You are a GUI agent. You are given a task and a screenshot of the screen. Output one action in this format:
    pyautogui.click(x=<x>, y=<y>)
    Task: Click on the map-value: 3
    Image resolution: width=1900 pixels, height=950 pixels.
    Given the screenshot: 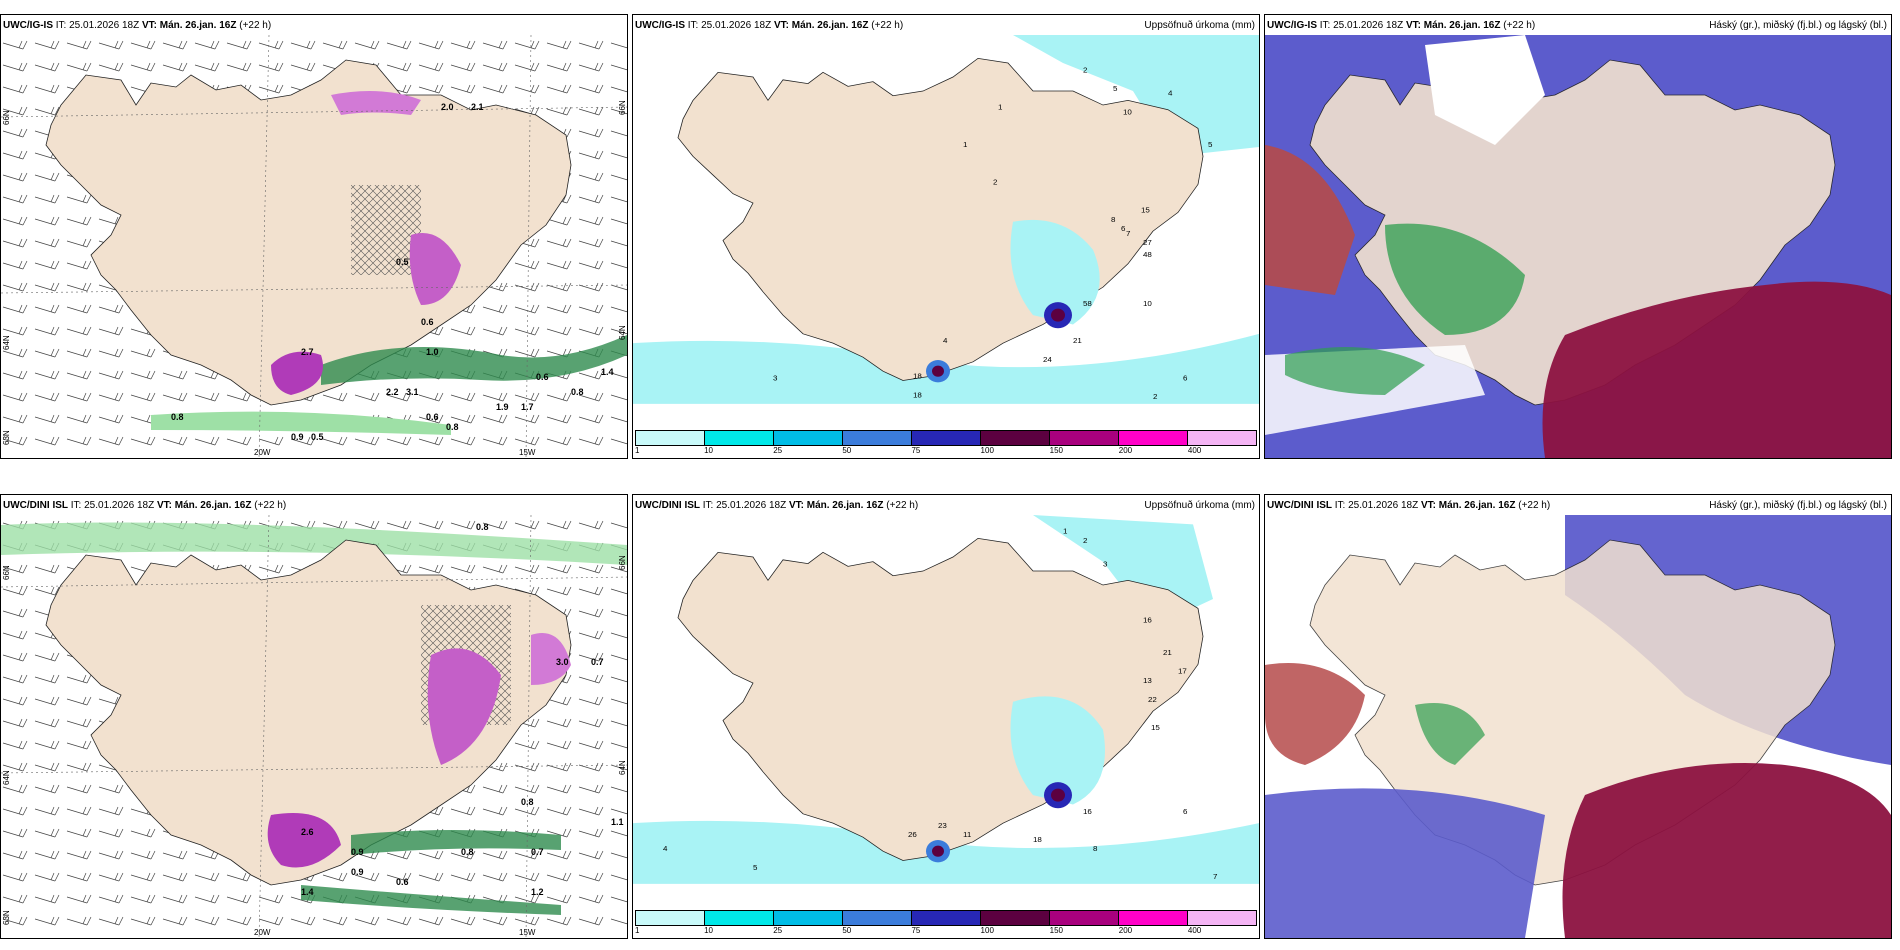 What is the action you would take?
    pyautogui.click(x=775, y=378)
    